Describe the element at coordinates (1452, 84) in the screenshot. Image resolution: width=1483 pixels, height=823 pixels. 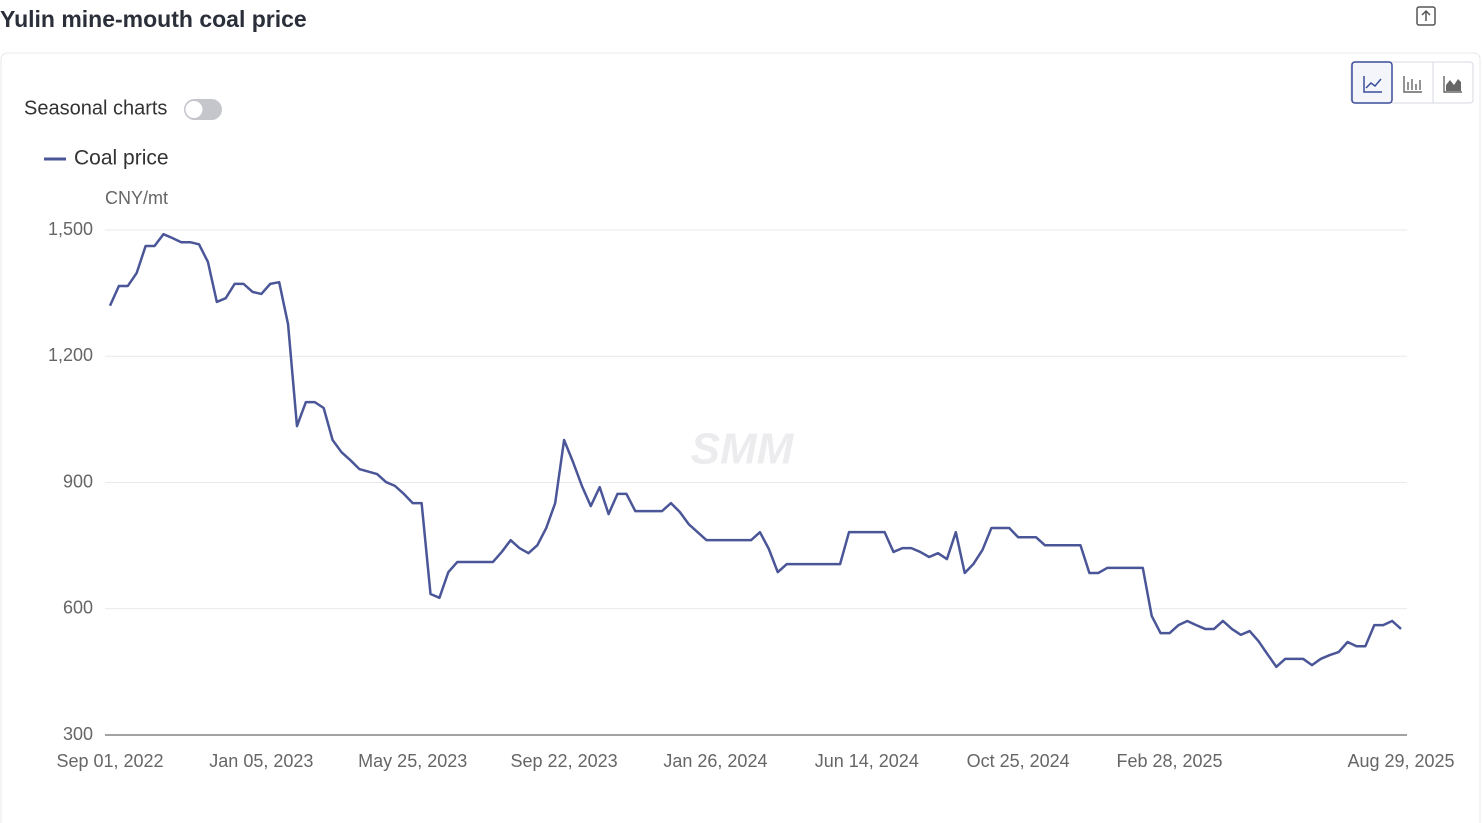
I see `area-chart-button` at that location.